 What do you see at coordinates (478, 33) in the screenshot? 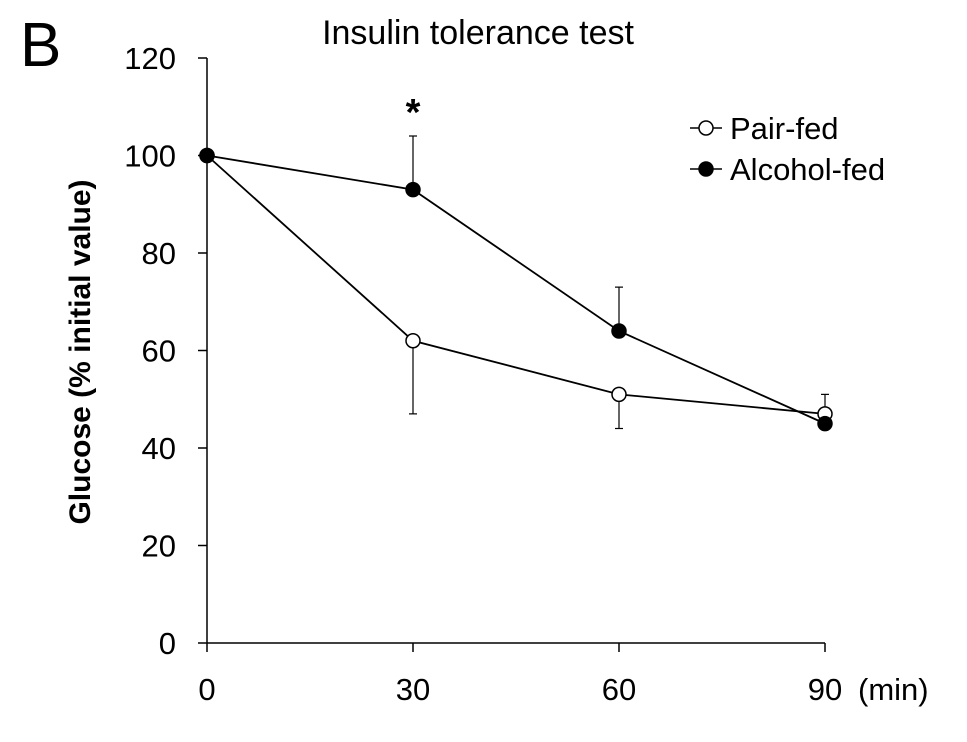
I see `chart-title: Insulin tolerance test` at bounding box center [478, 33].